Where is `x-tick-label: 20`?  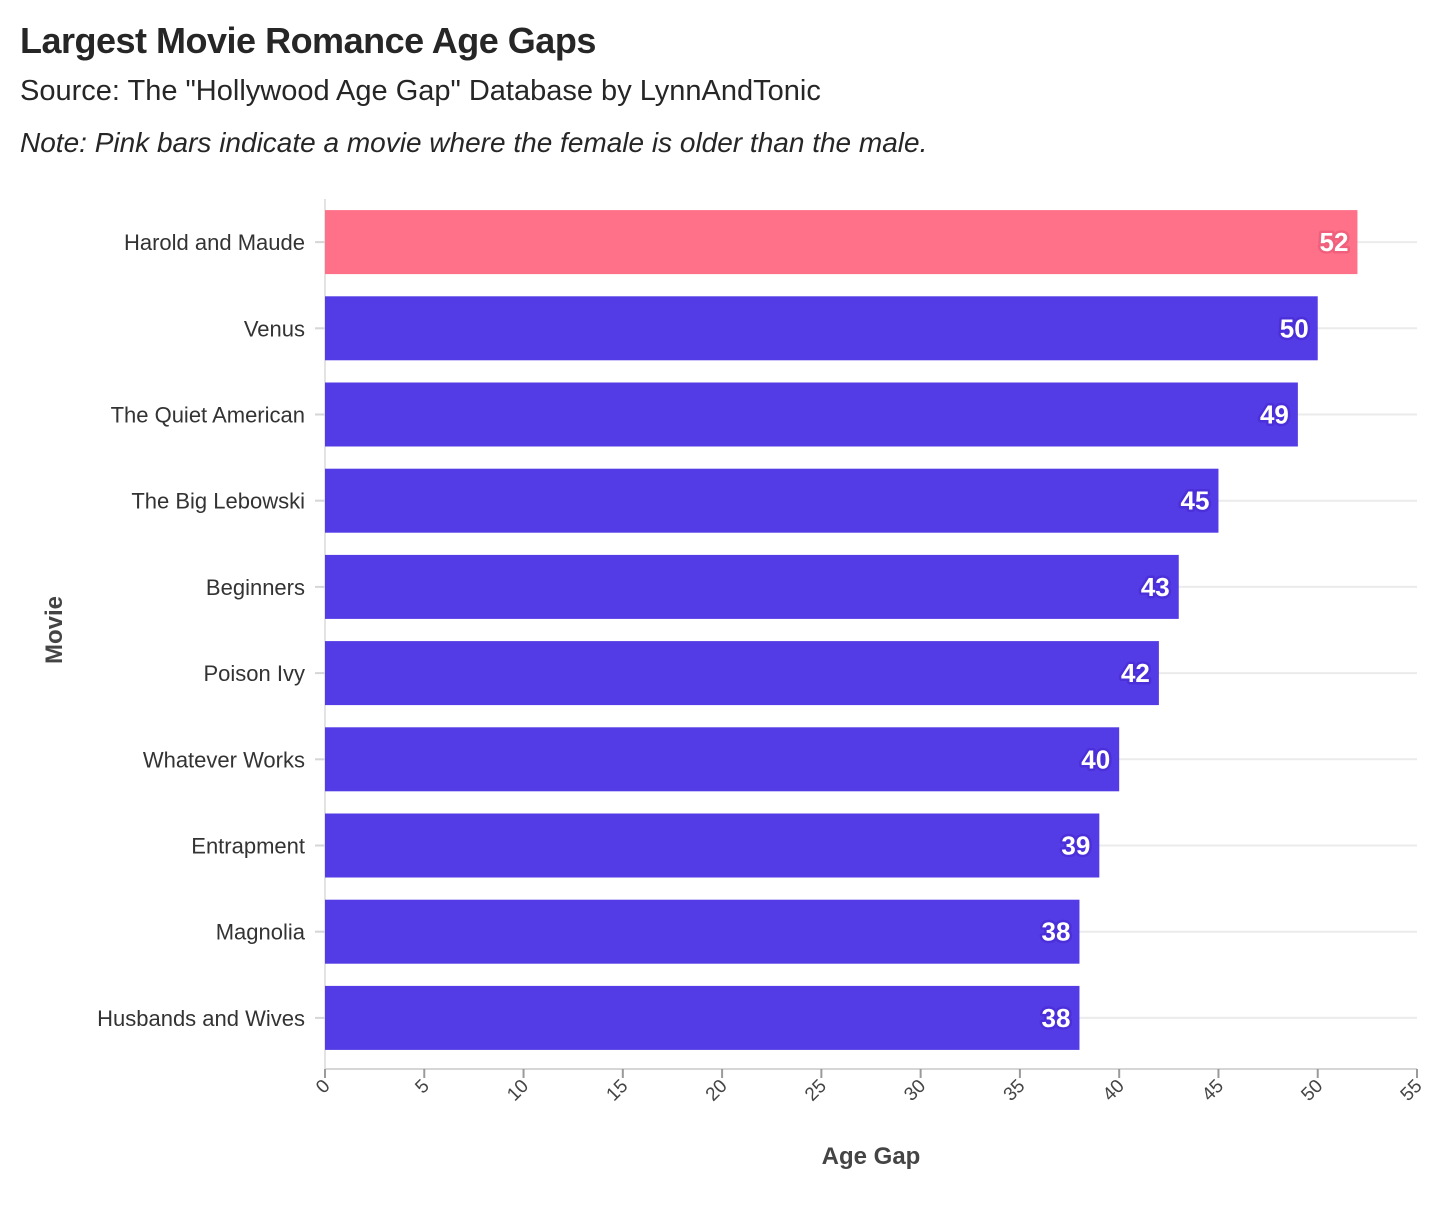
x-tick-label: 20 is located at coordinates (717, 1091).